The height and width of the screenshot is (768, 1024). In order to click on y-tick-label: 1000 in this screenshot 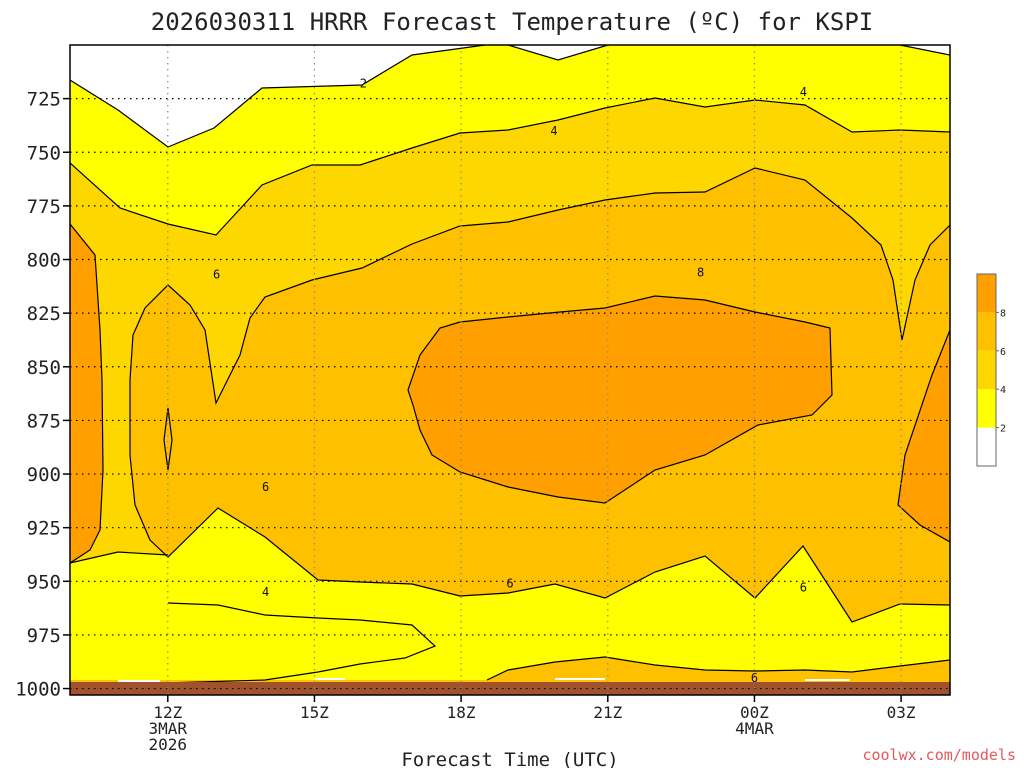, I will do `click(38, 690)`.